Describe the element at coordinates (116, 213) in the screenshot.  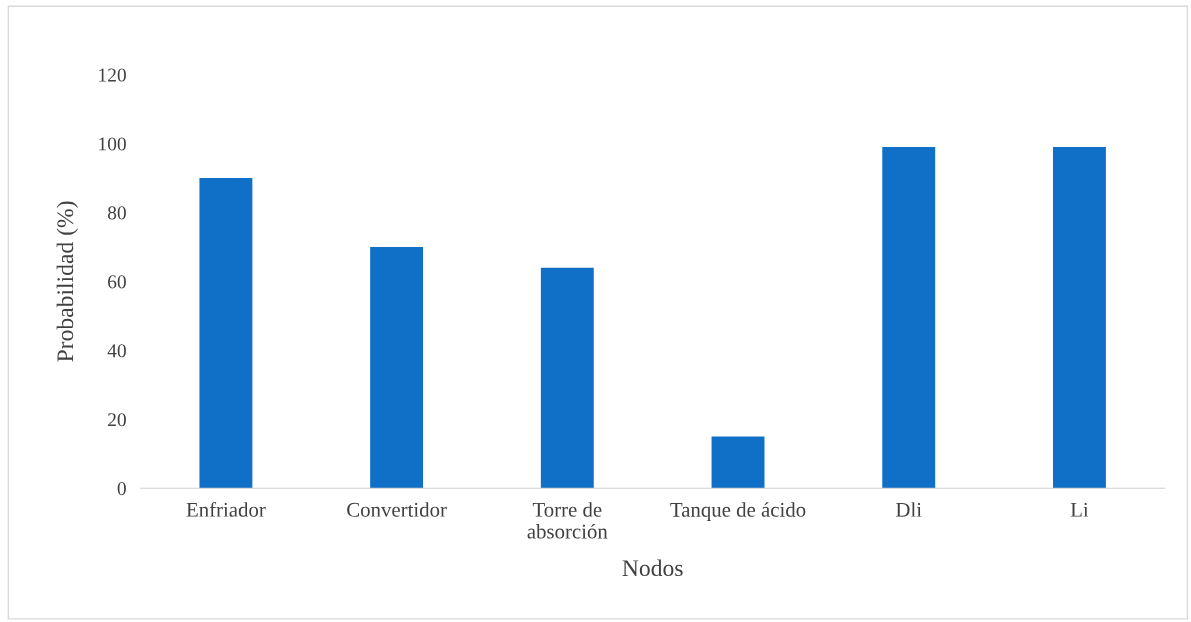
I see `y-tick-label: 80` at that location.